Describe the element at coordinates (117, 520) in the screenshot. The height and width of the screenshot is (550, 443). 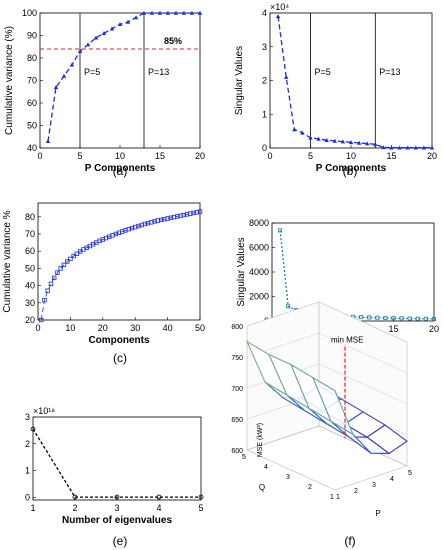
I see `x-axis-label: Number of eigenvalues` at that location.